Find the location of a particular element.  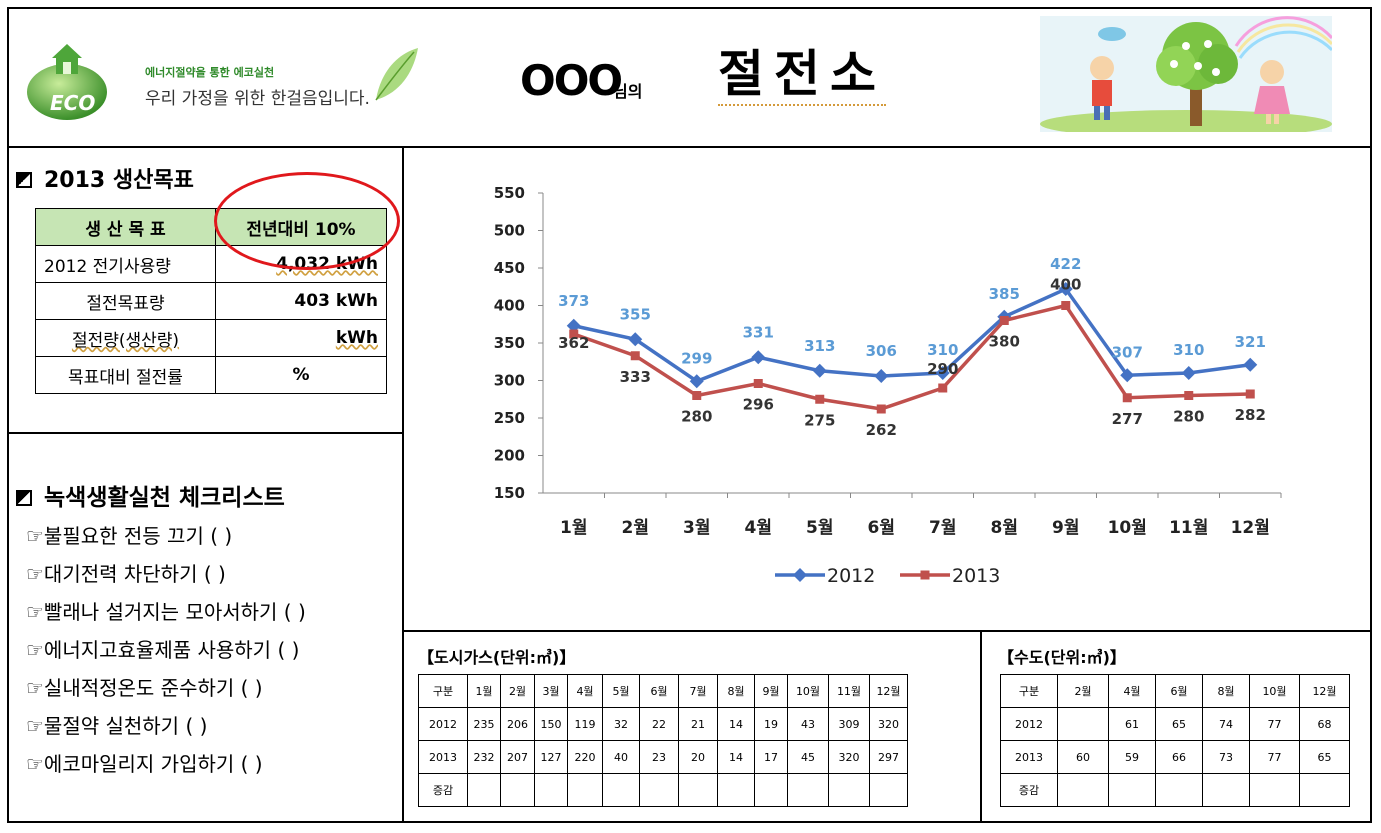

table-header-cell: 5월 is located at coordinates (621, 691).